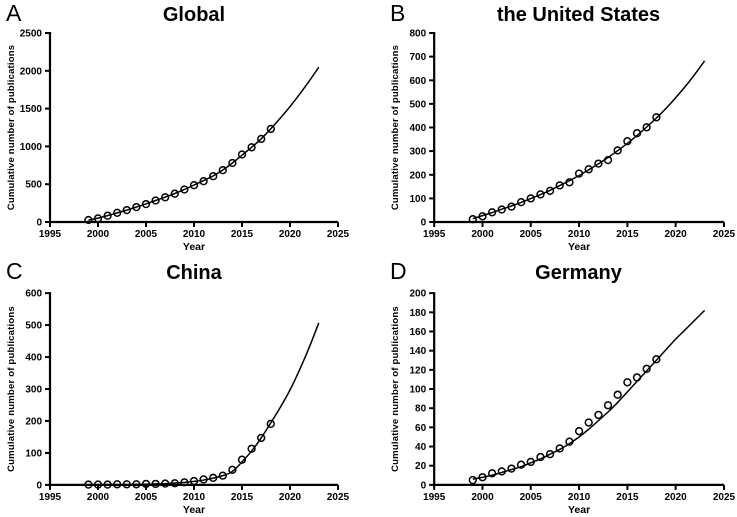  Describe the element at coordinates (194, 15) in the screenshot. I see `panel-title-global: Global` at that location.